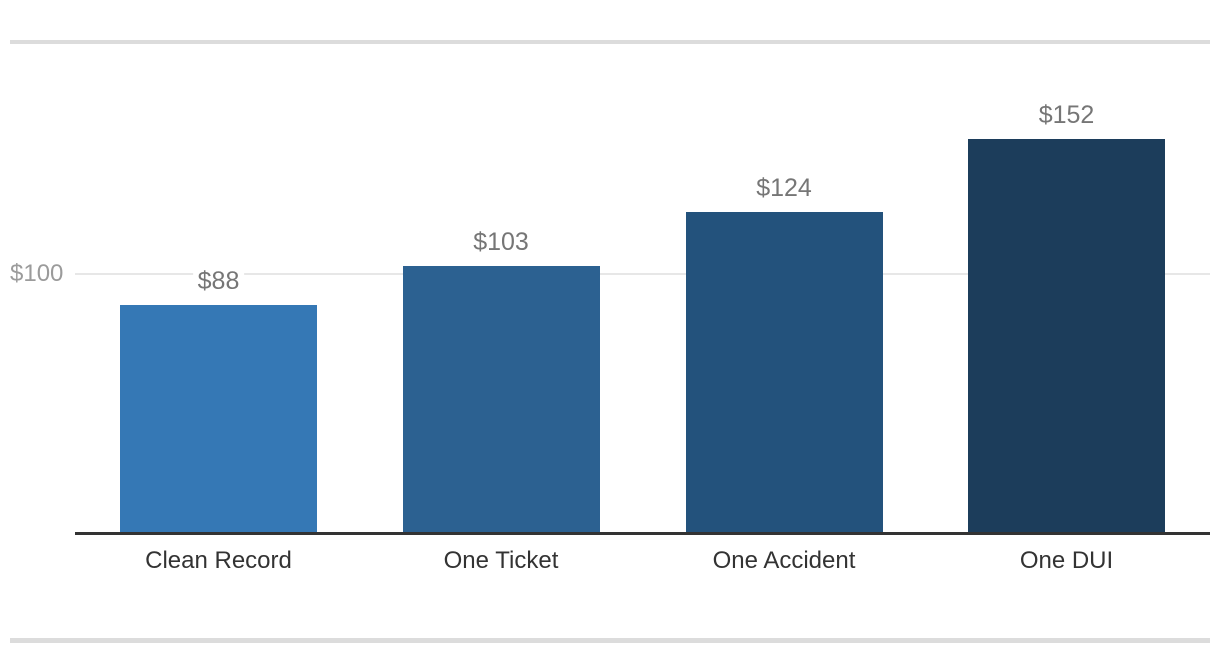 The width and height of the screenshot is (1220, 672). What do you see at coordinates (784, 188) in the screenshot?
I see `value-label-one-accident: $124` at bounding box center [784, 188].